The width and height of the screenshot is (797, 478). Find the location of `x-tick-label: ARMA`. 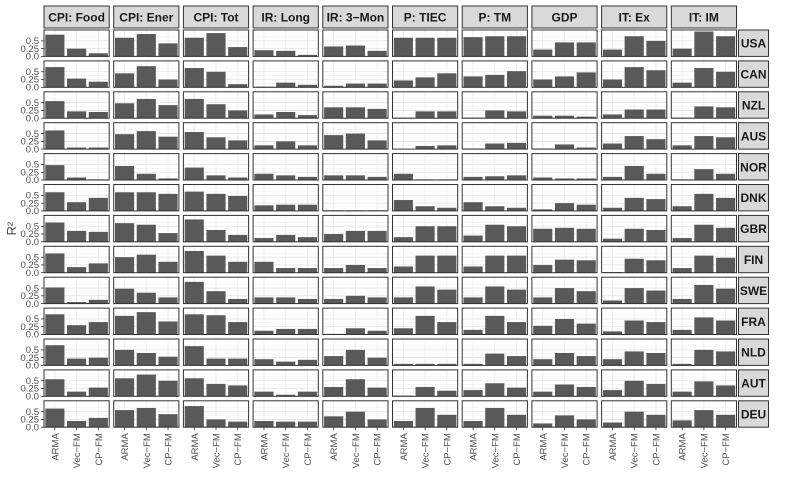

x-tick-label: ARMA is located at coordinates (264, 447).